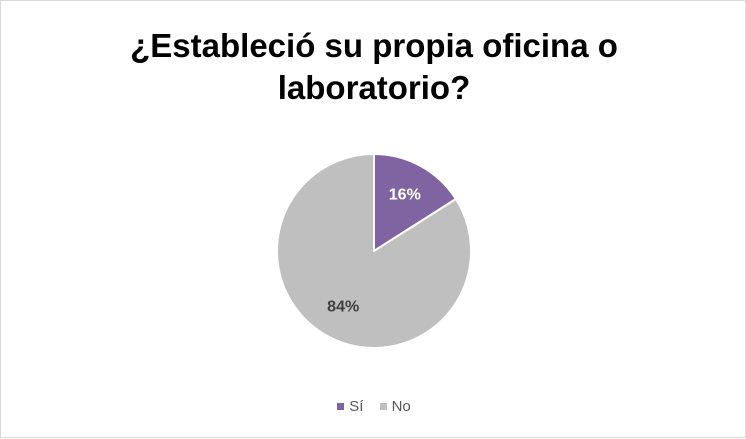 The width and height of the screenshot is (746, 439). I want to click on legend-label-no: No, so click(401, 406).